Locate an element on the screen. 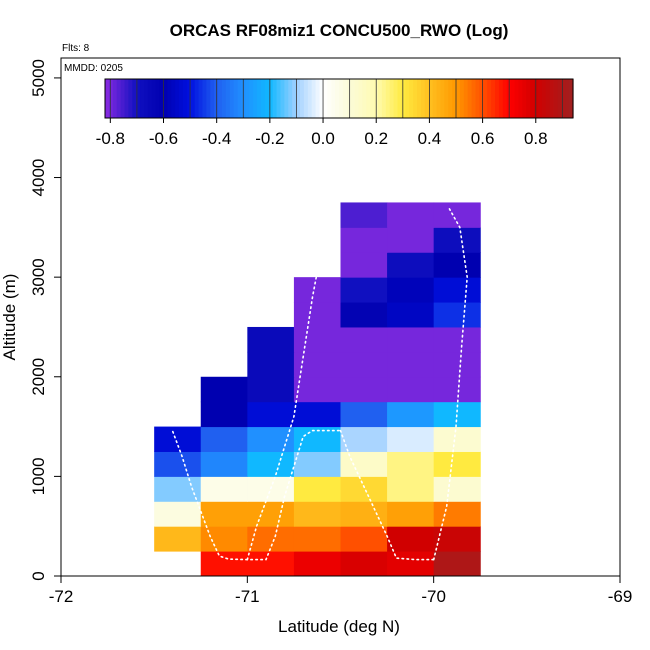 This screenshot has height=650, width=650. colorbar-tick-label: 0.0 is located at coordinates (323, 138).